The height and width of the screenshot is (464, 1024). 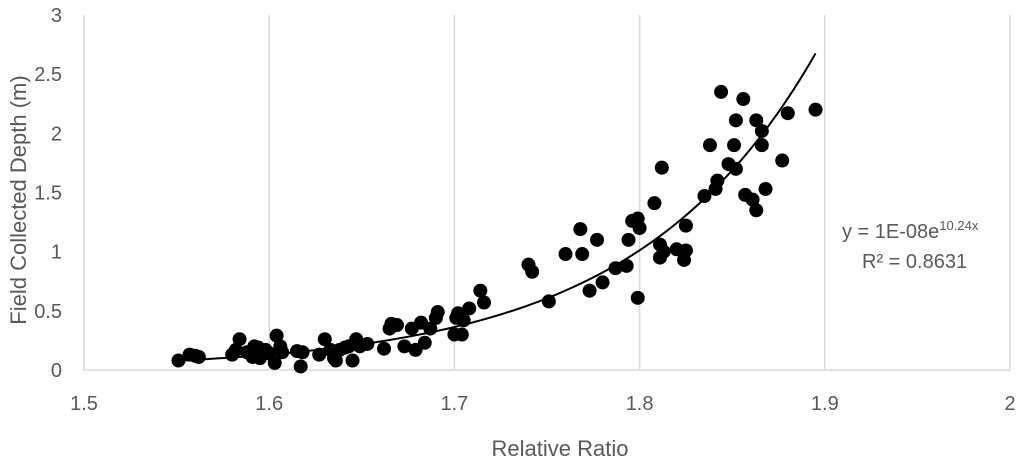 What do you see at coordinates (825, 404) in the screenshot?
I see `x-tick-label: 1.9` at bounding box center [825, 404].